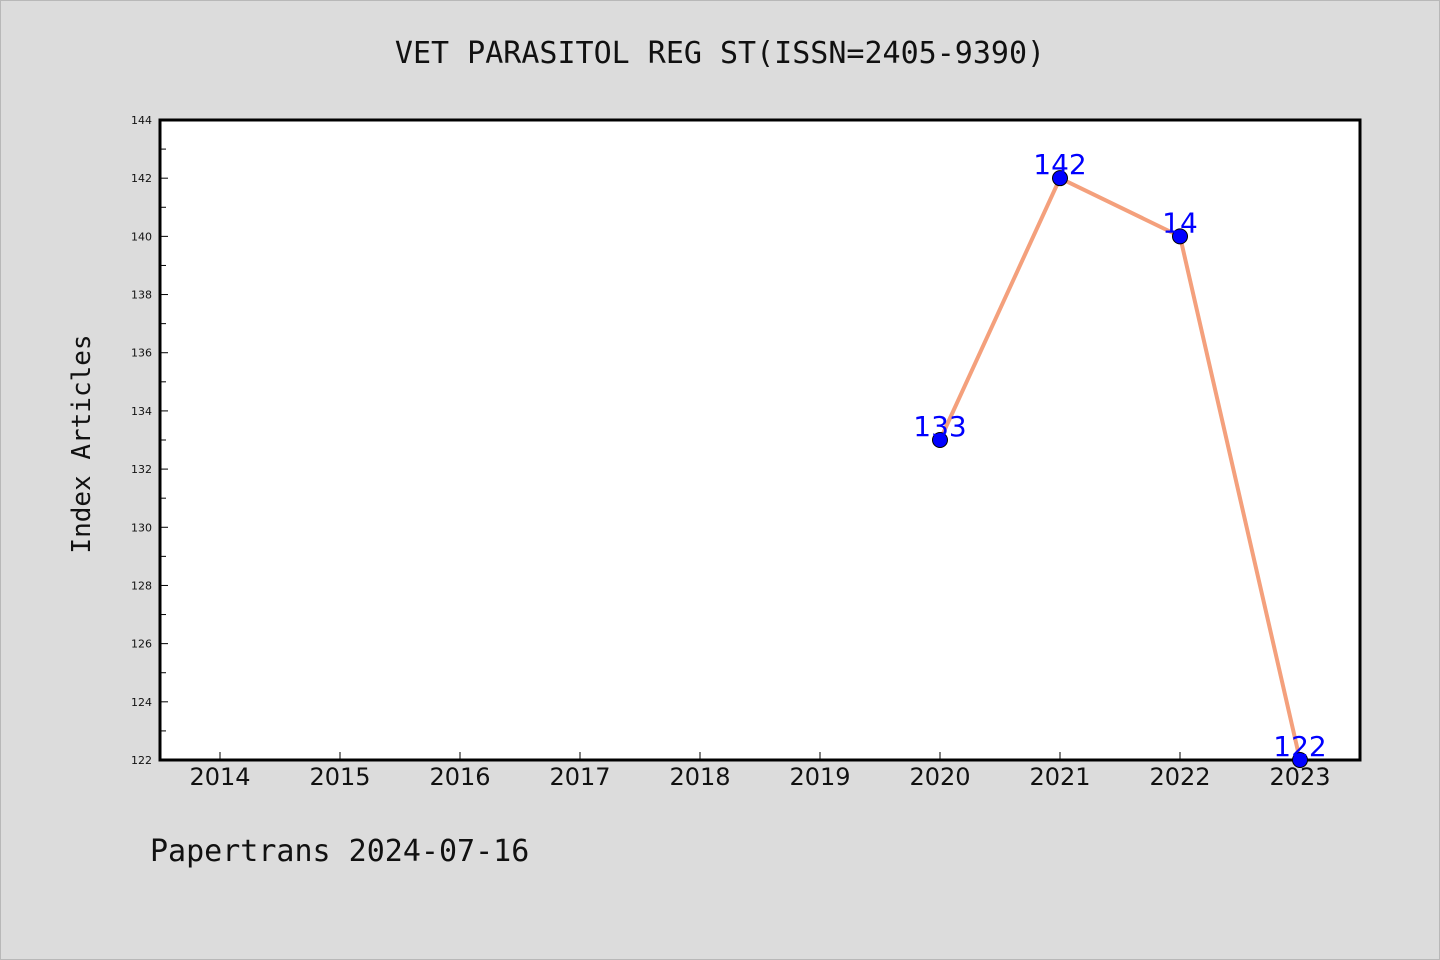 Image resolution: width=1440 pixels, height=960 pixels. Describe the element at coordinates (939, 777) in the screenshot. I see `x-tick-label: 2020` at that location.